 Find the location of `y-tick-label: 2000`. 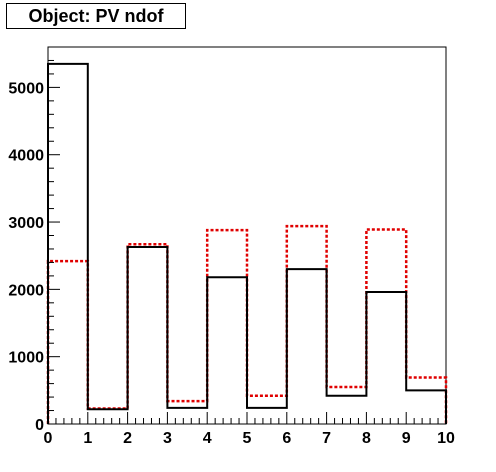

y-tick-label: 2000 is located at coordinates (26, 290).